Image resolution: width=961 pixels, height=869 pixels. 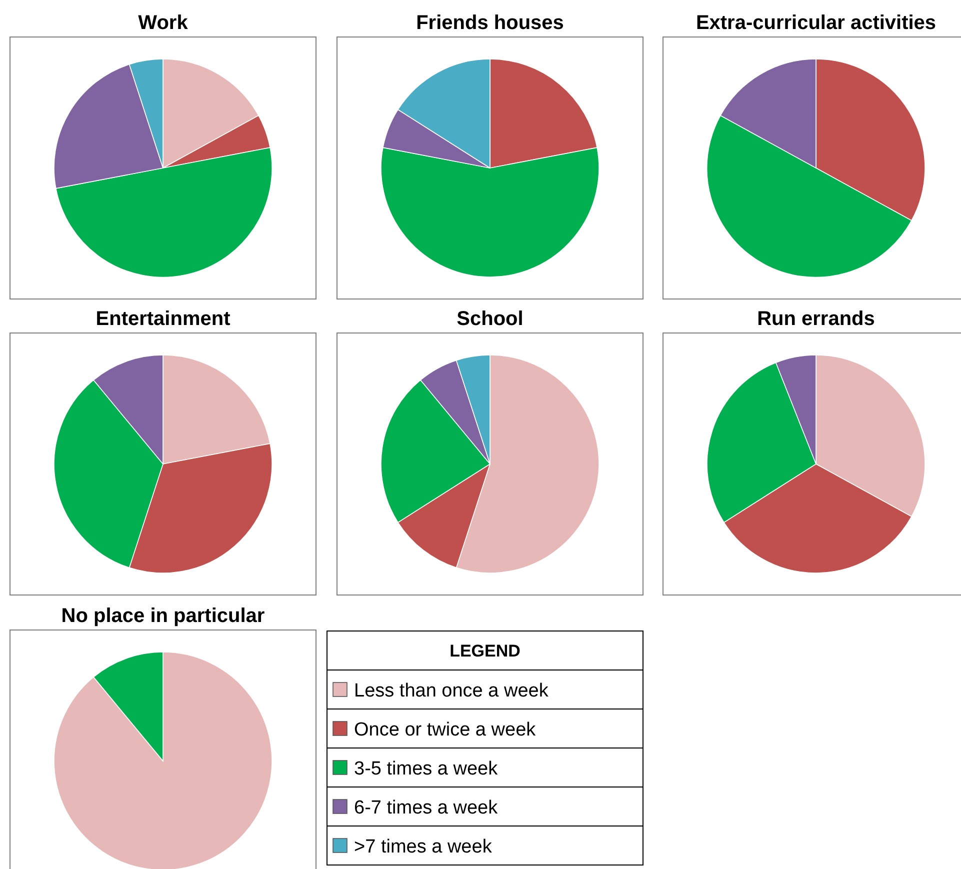 I want to click on legend-label: 6-7 times a week, so click(x=426, y=808).